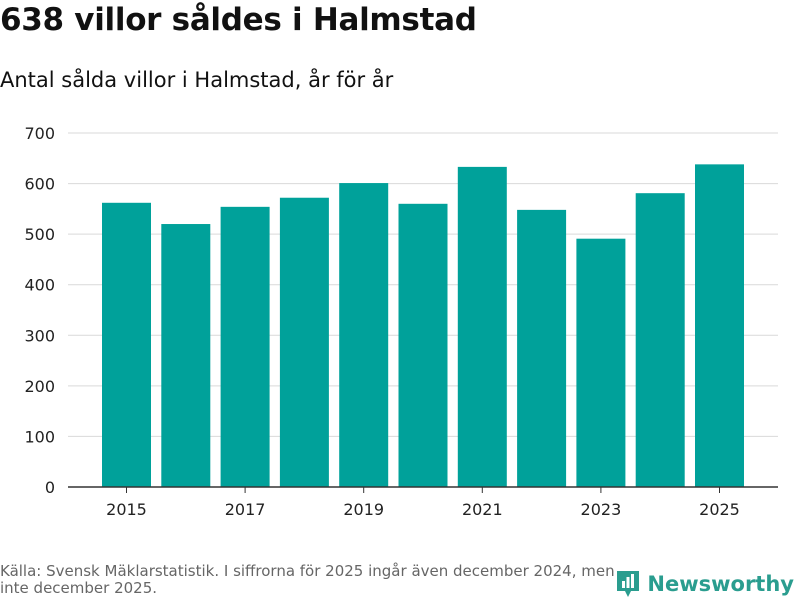  What do you see at coordinates (423, 345) in the screenshot?
I see `bar-2020` at bounding box center [423, 345].